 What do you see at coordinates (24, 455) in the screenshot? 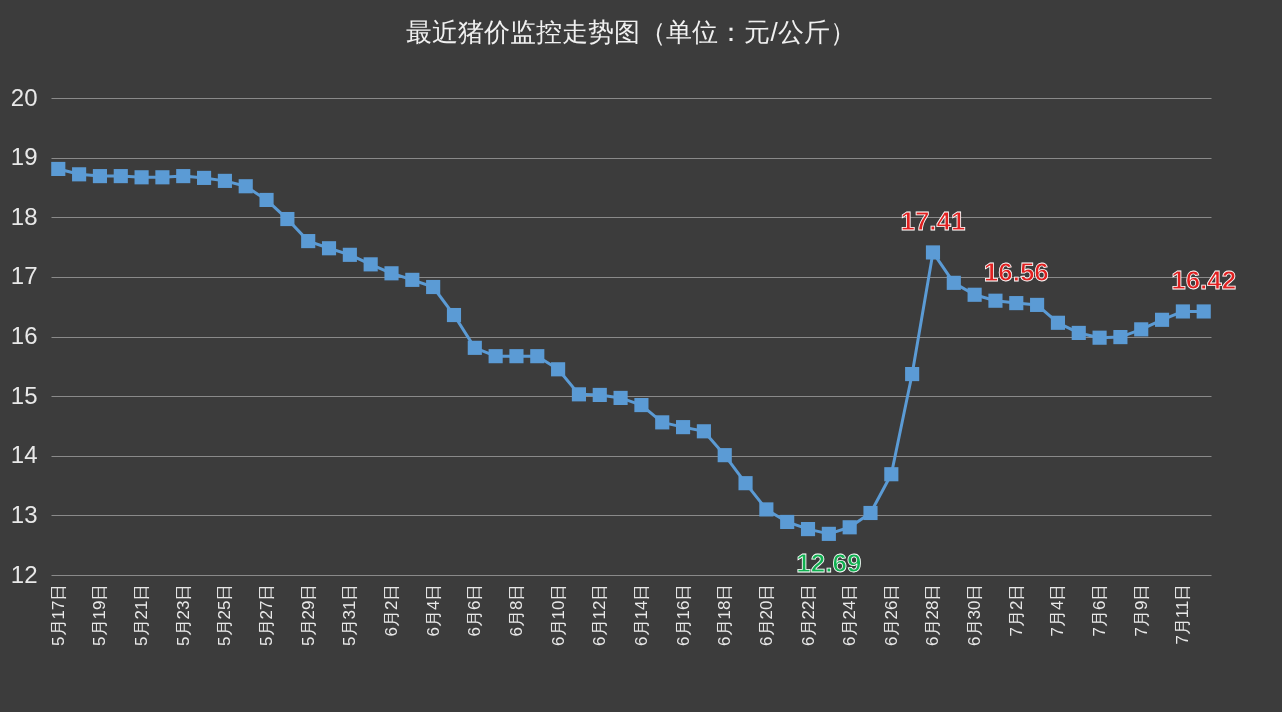
I see `y-tick-label: 14` at bounding box center [24, 455].